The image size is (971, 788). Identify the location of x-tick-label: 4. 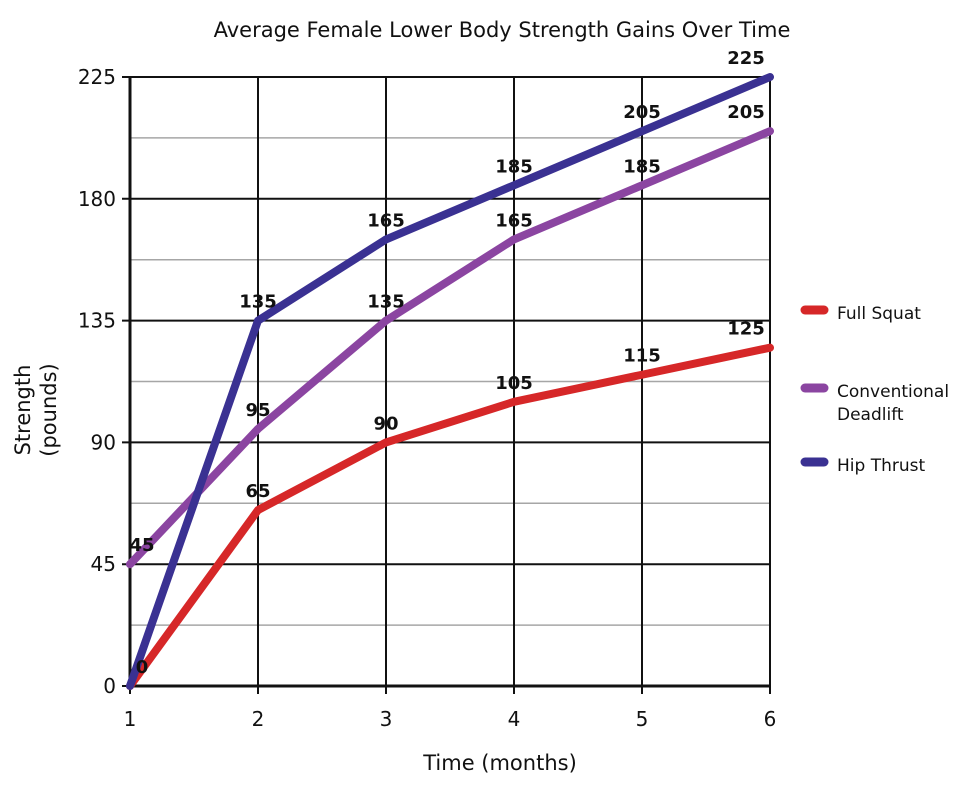
(514, 719).